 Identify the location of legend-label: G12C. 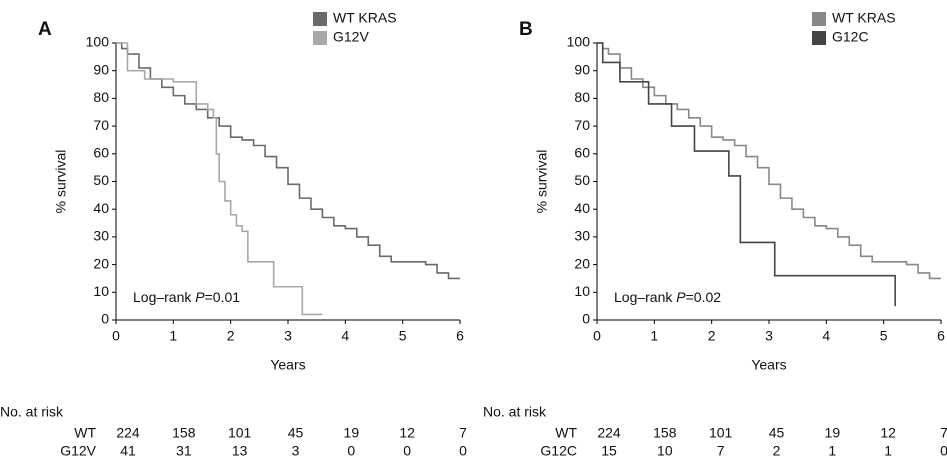
(850, 37).